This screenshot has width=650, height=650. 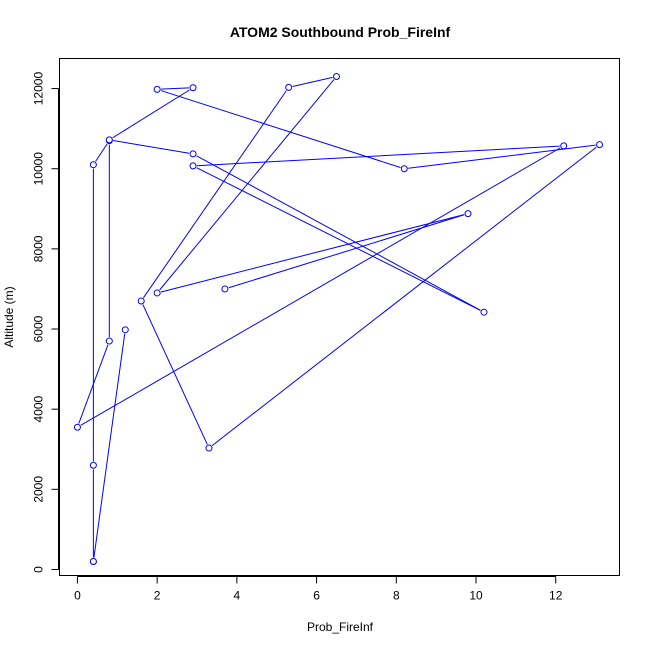 What do you see at coordinates (39, 89) in the screenshot?
I see `y-tick-label: 12000` at bounding box center [39, 89].